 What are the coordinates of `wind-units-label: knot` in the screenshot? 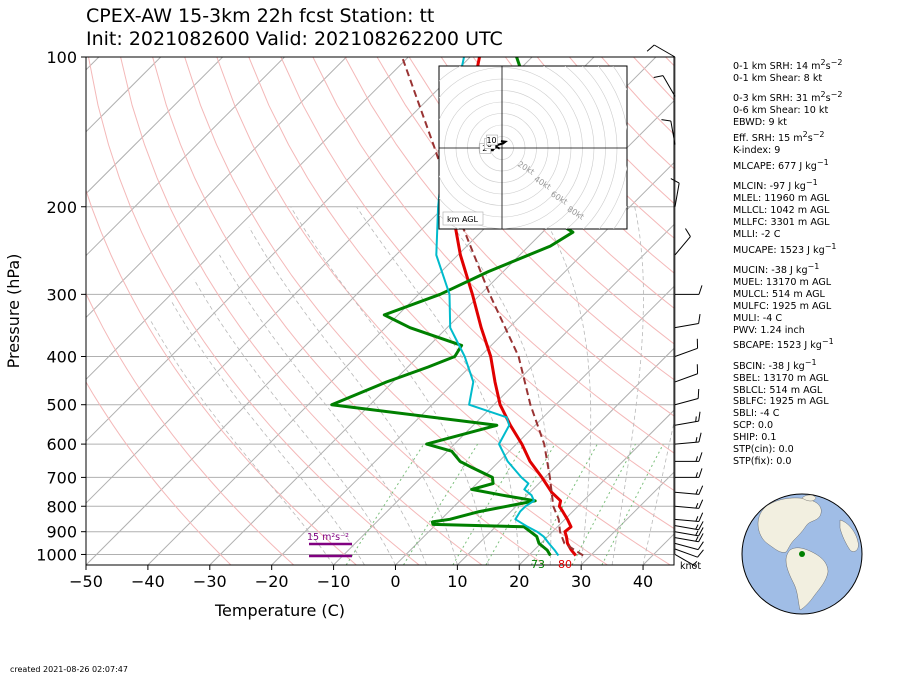 It's located at (690, 566).